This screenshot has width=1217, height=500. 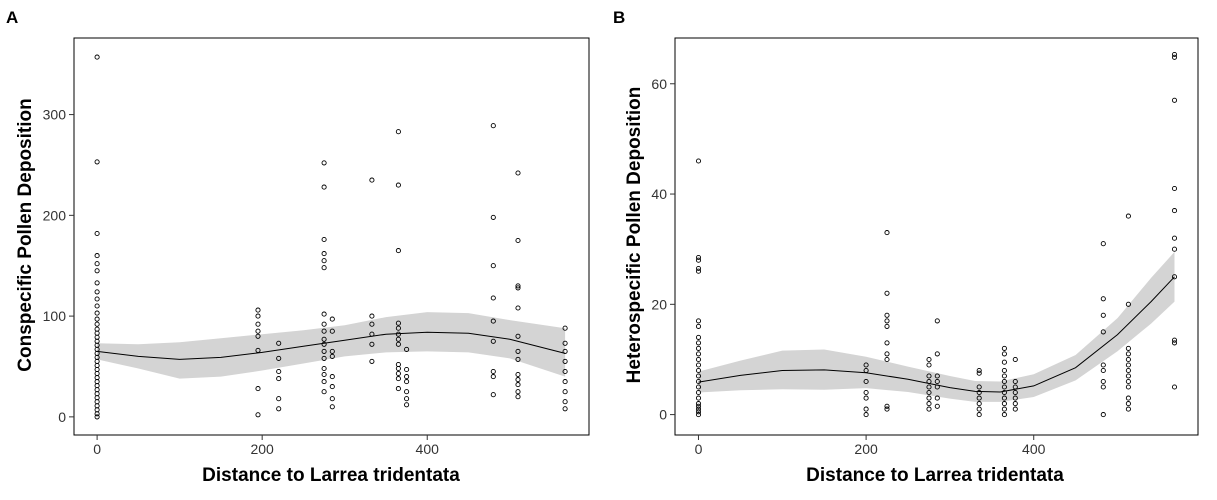 What do you see at coordinates (659, 194) in the screenshot?
I see `y-tick-label-b: 40` at bounding box center [659, 194].